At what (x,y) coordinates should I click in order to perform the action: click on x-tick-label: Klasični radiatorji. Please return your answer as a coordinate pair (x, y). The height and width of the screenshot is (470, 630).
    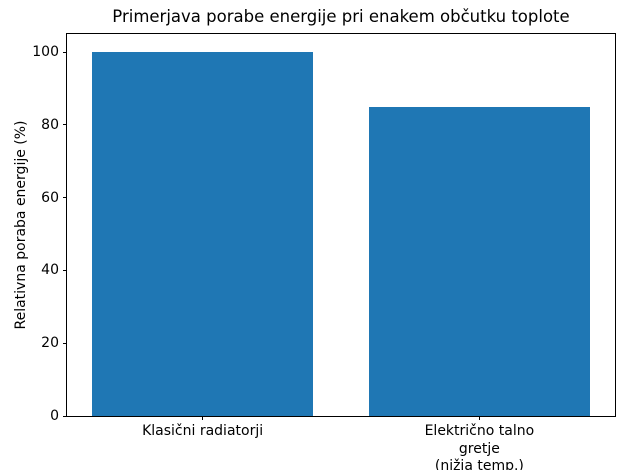
    Looking at the image, I should click on (203, 431).